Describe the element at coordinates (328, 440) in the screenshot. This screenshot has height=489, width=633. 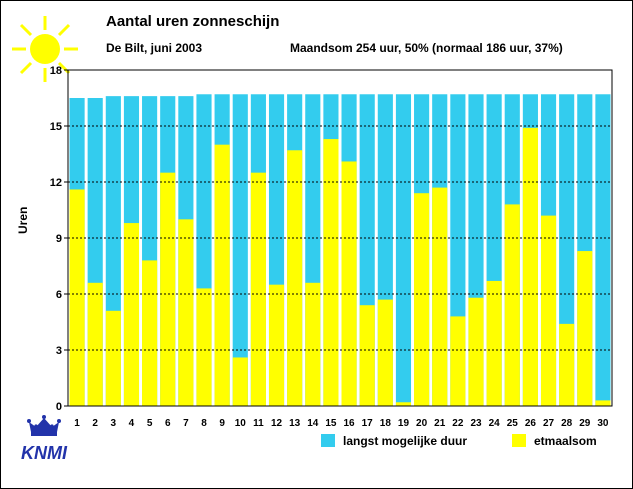
I see `legend-swatch-max-duration` at that location.